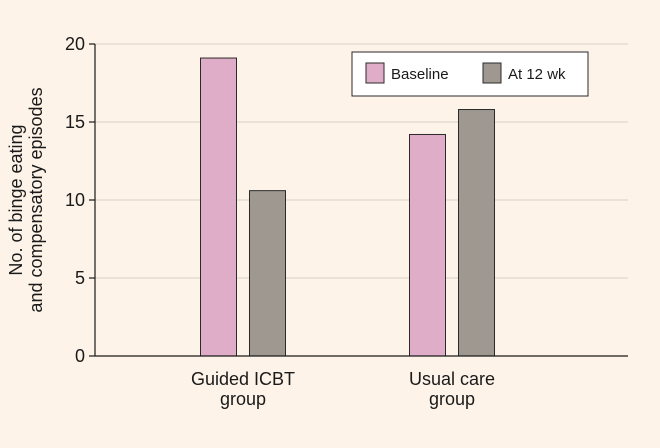 Image resolution: width=660 pixels, height=448 pixels. What do you see at coordinates (537, 74) in the screenshot?
I see `legend-label: At 12 wk` at bounding box center [537, 74].